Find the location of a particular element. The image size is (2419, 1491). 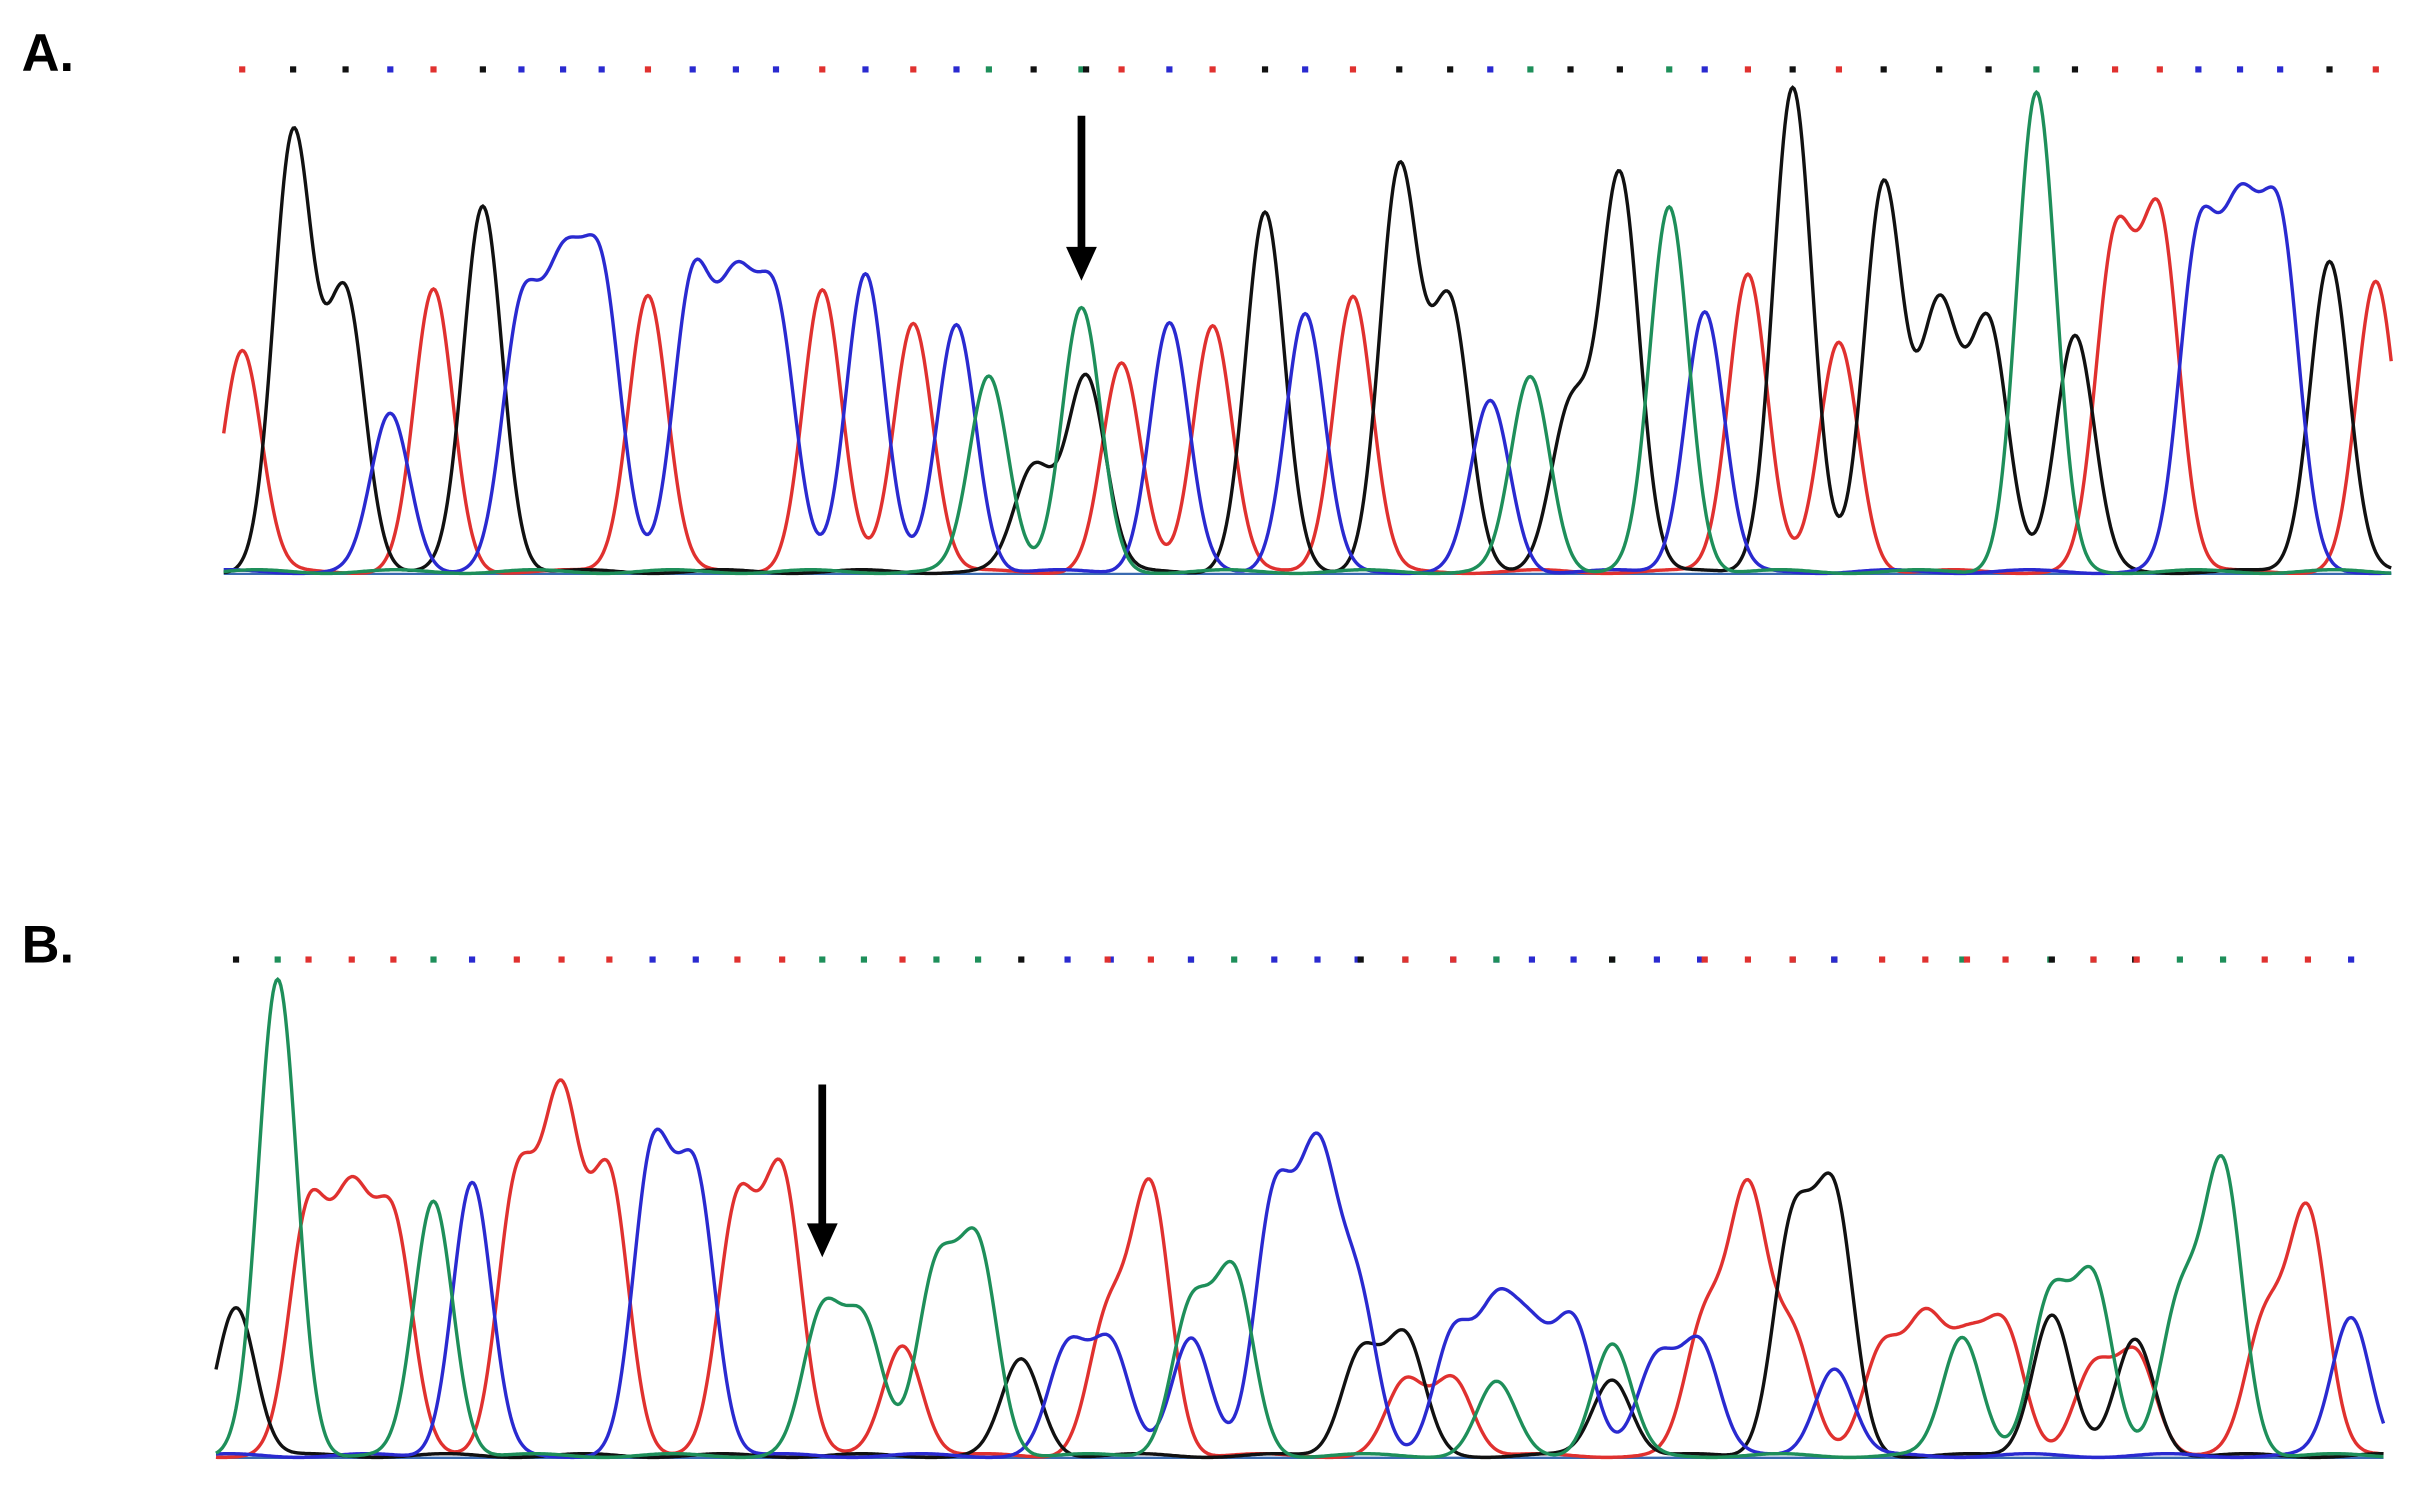

panel-label: A. is located at coordinates (48, 54).